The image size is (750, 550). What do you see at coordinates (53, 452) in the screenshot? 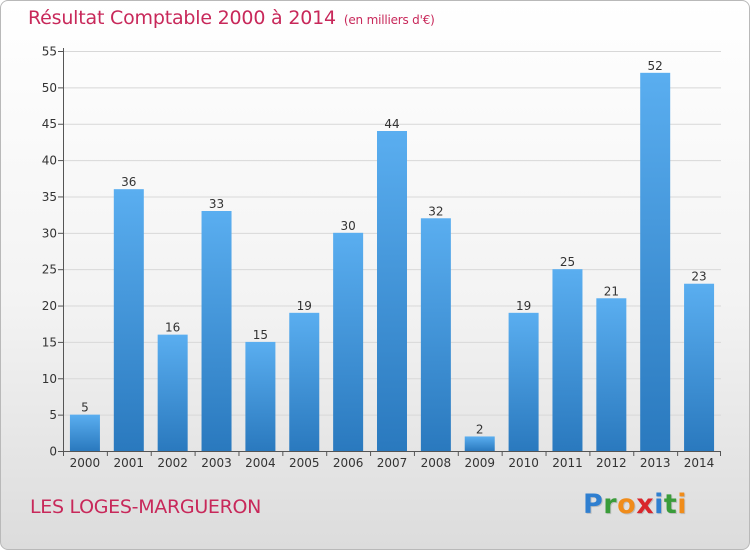
I see `y-tick-label: 0` at bounding box center [53, 452].